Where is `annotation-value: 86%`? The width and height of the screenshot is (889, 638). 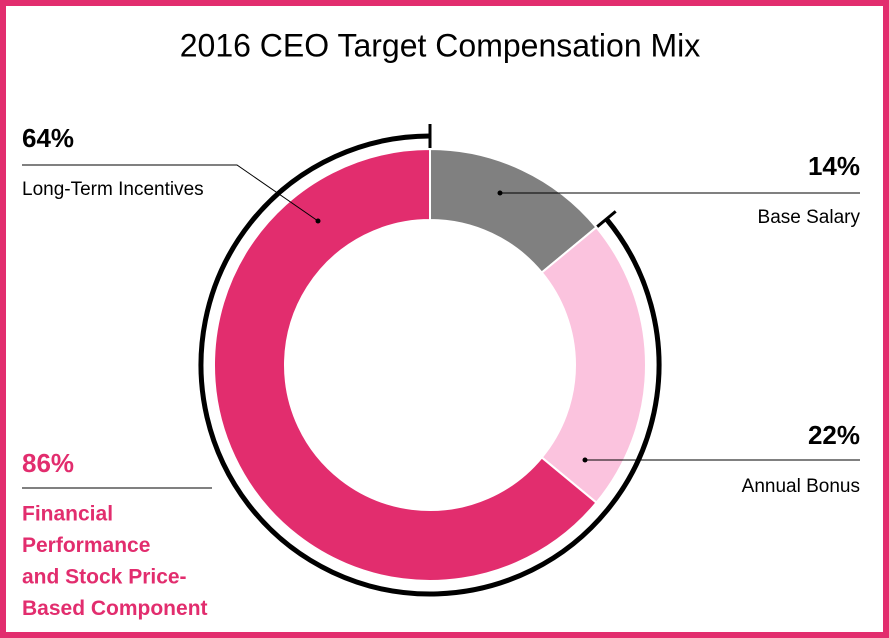 annotation-value: 86% is located at coordinates (48, 463).